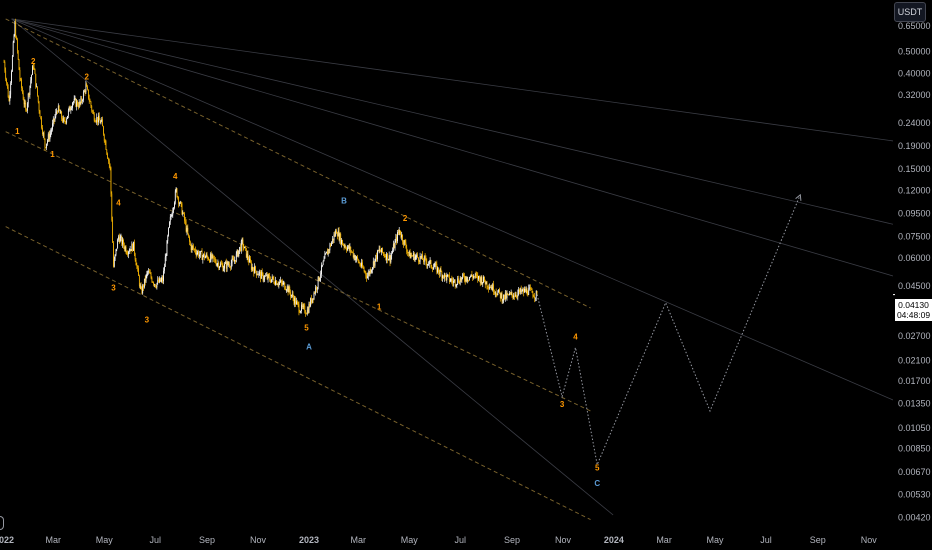 Image resolution: width=932 pixels, height=550 pixels. I want to click on panel-toggle-icon, so click(2, 523).